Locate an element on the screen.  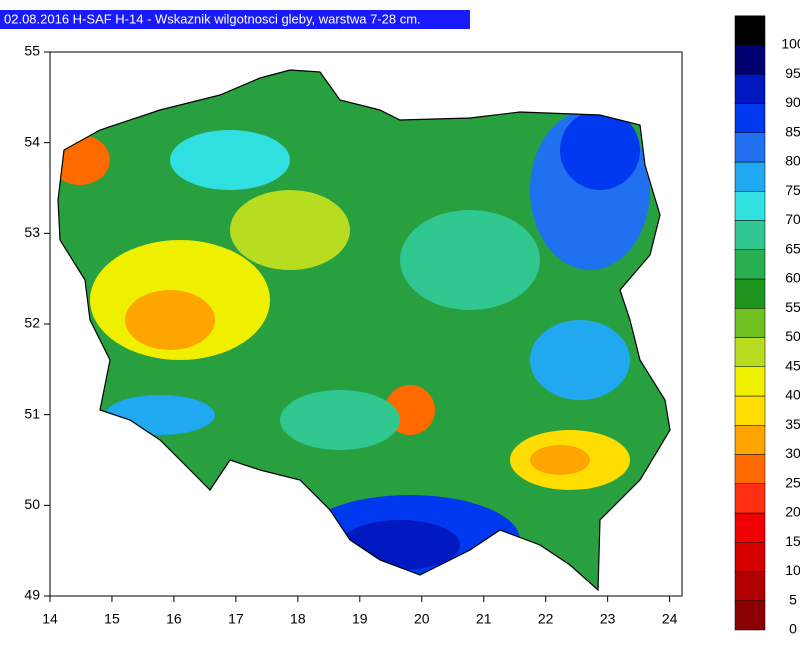
colorbar-label: 75 is located at coordinates (792, 190).